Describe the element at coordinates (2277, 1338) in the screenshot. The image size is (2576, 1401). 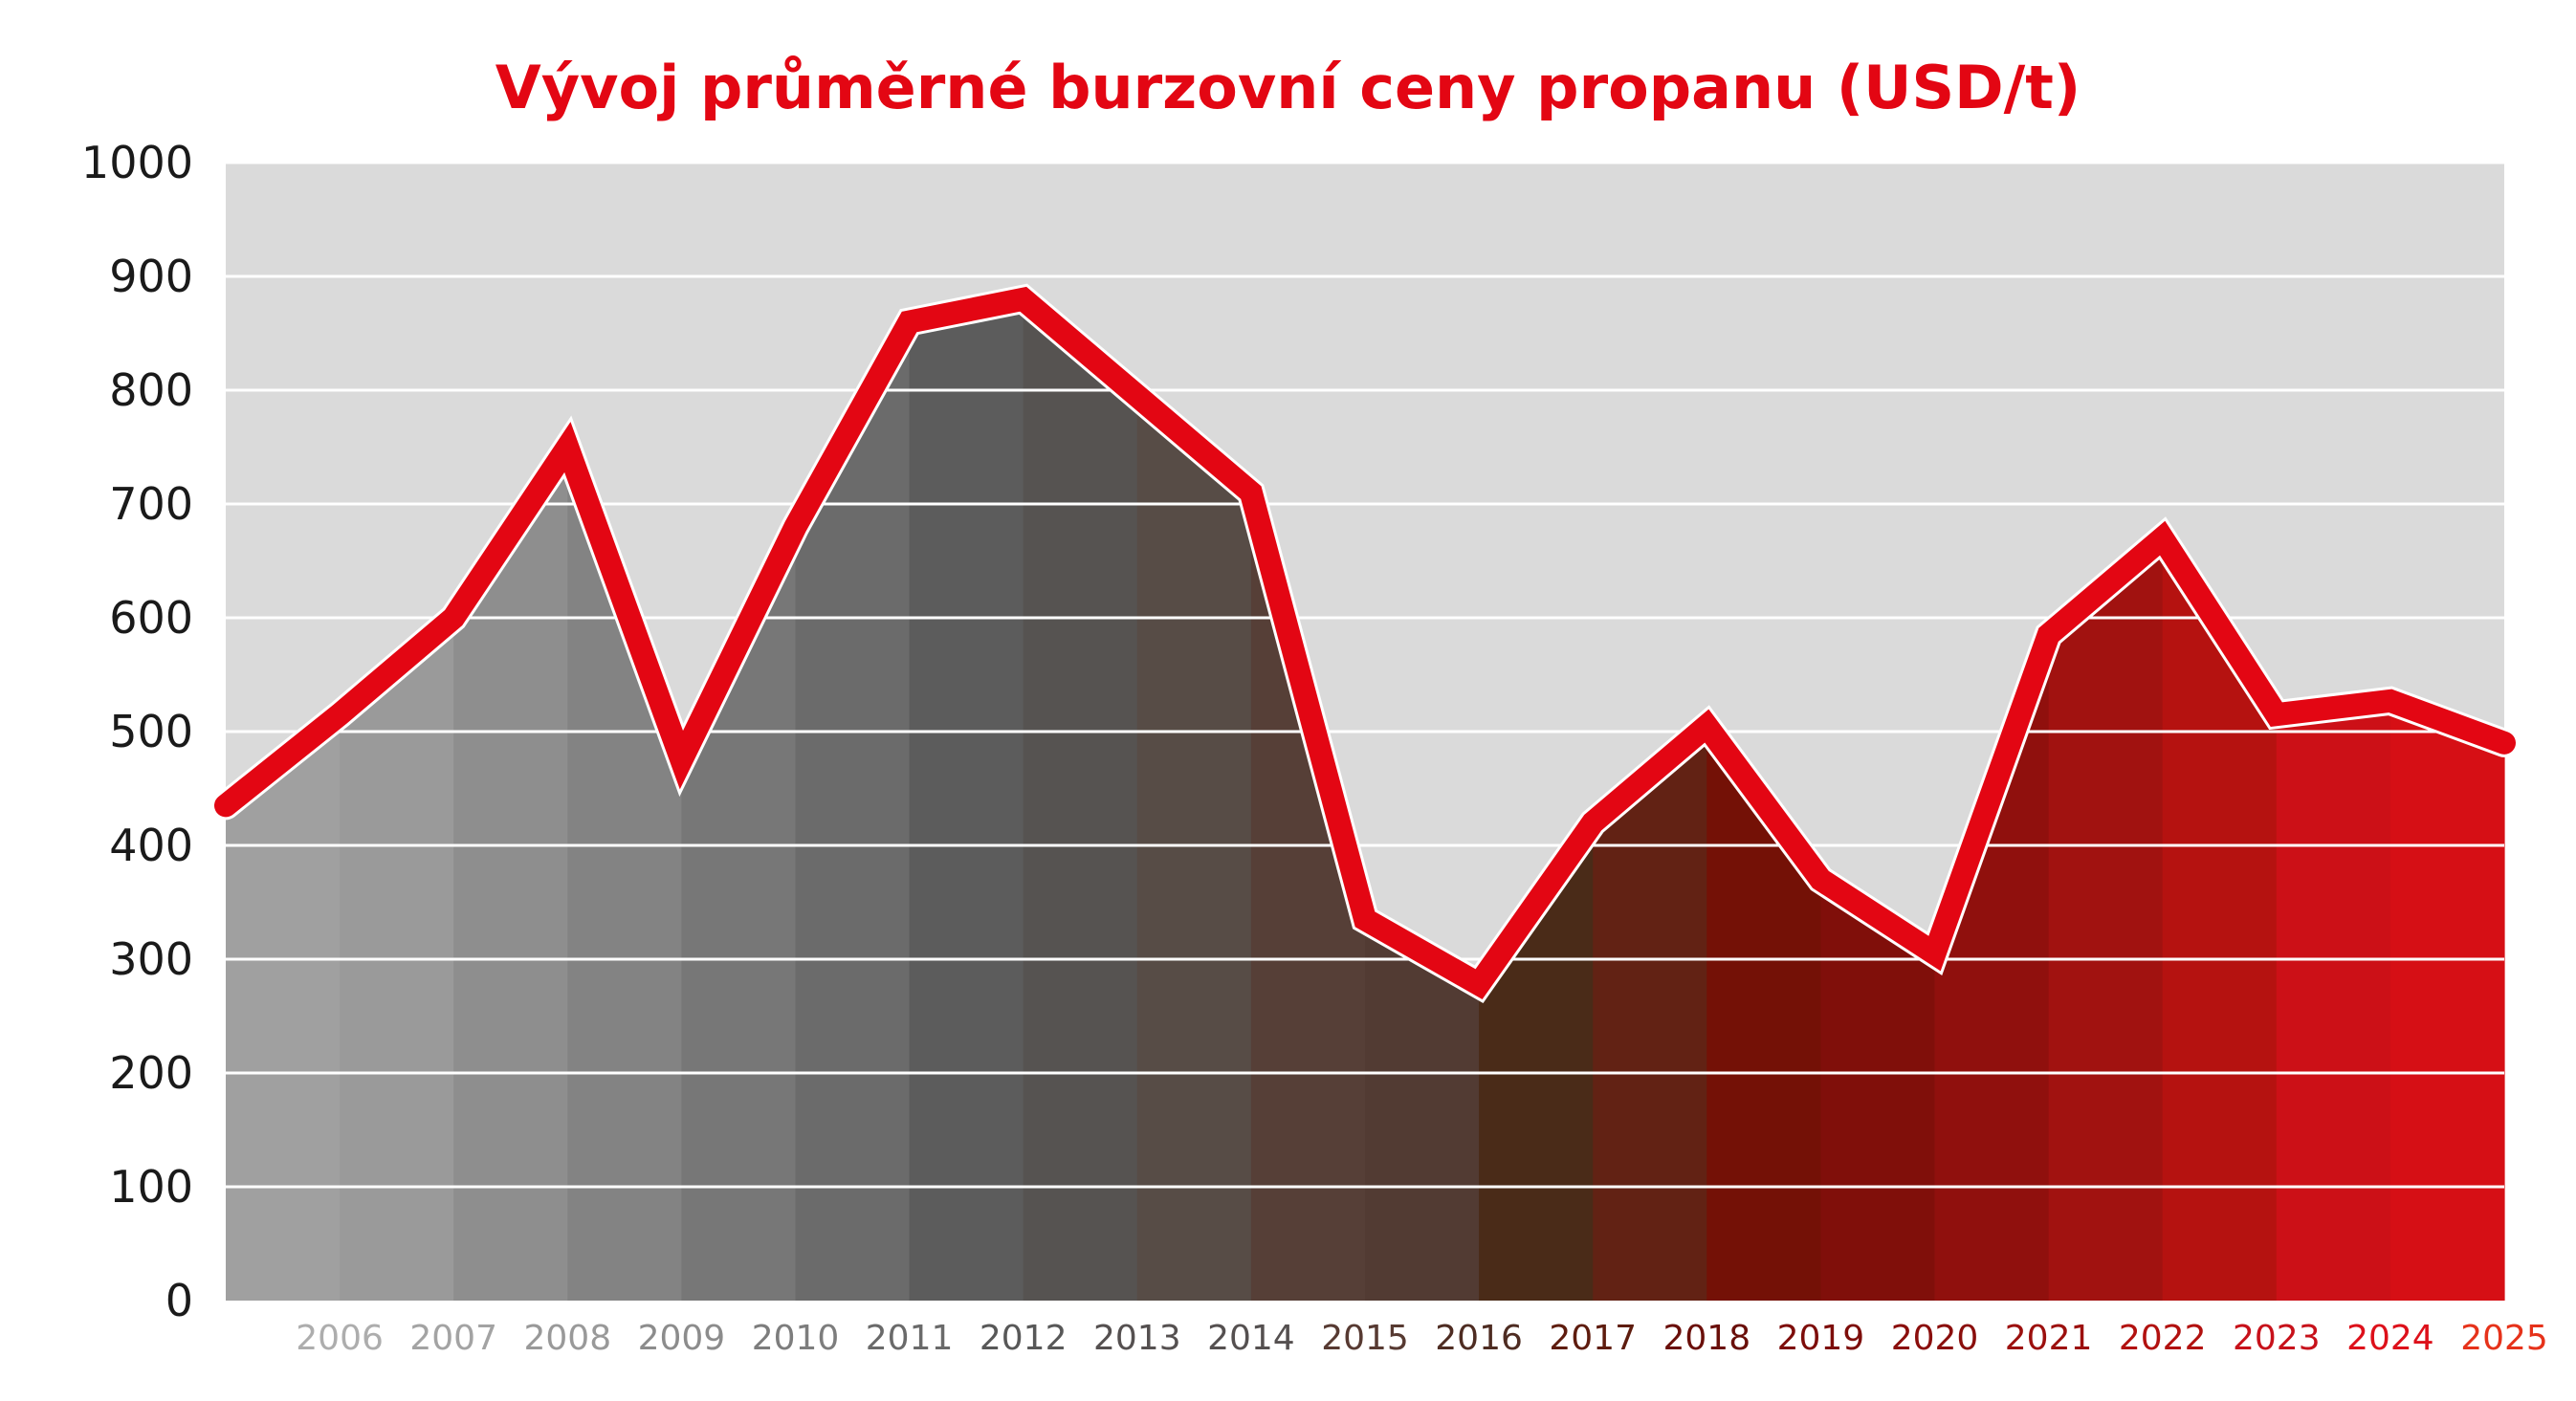
I see `x-tick-label: 2023` at that location.